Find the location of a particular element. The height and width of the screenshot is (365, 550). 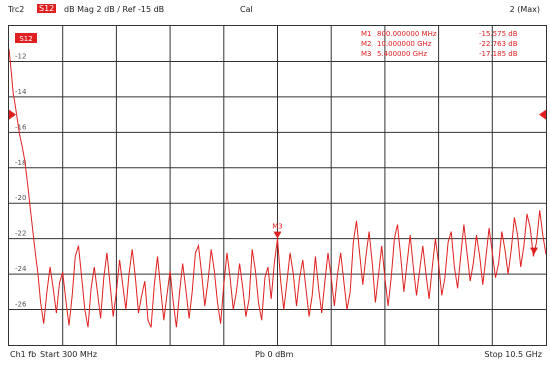

y-axis-label: -26 is located at coordinates (21, 305).